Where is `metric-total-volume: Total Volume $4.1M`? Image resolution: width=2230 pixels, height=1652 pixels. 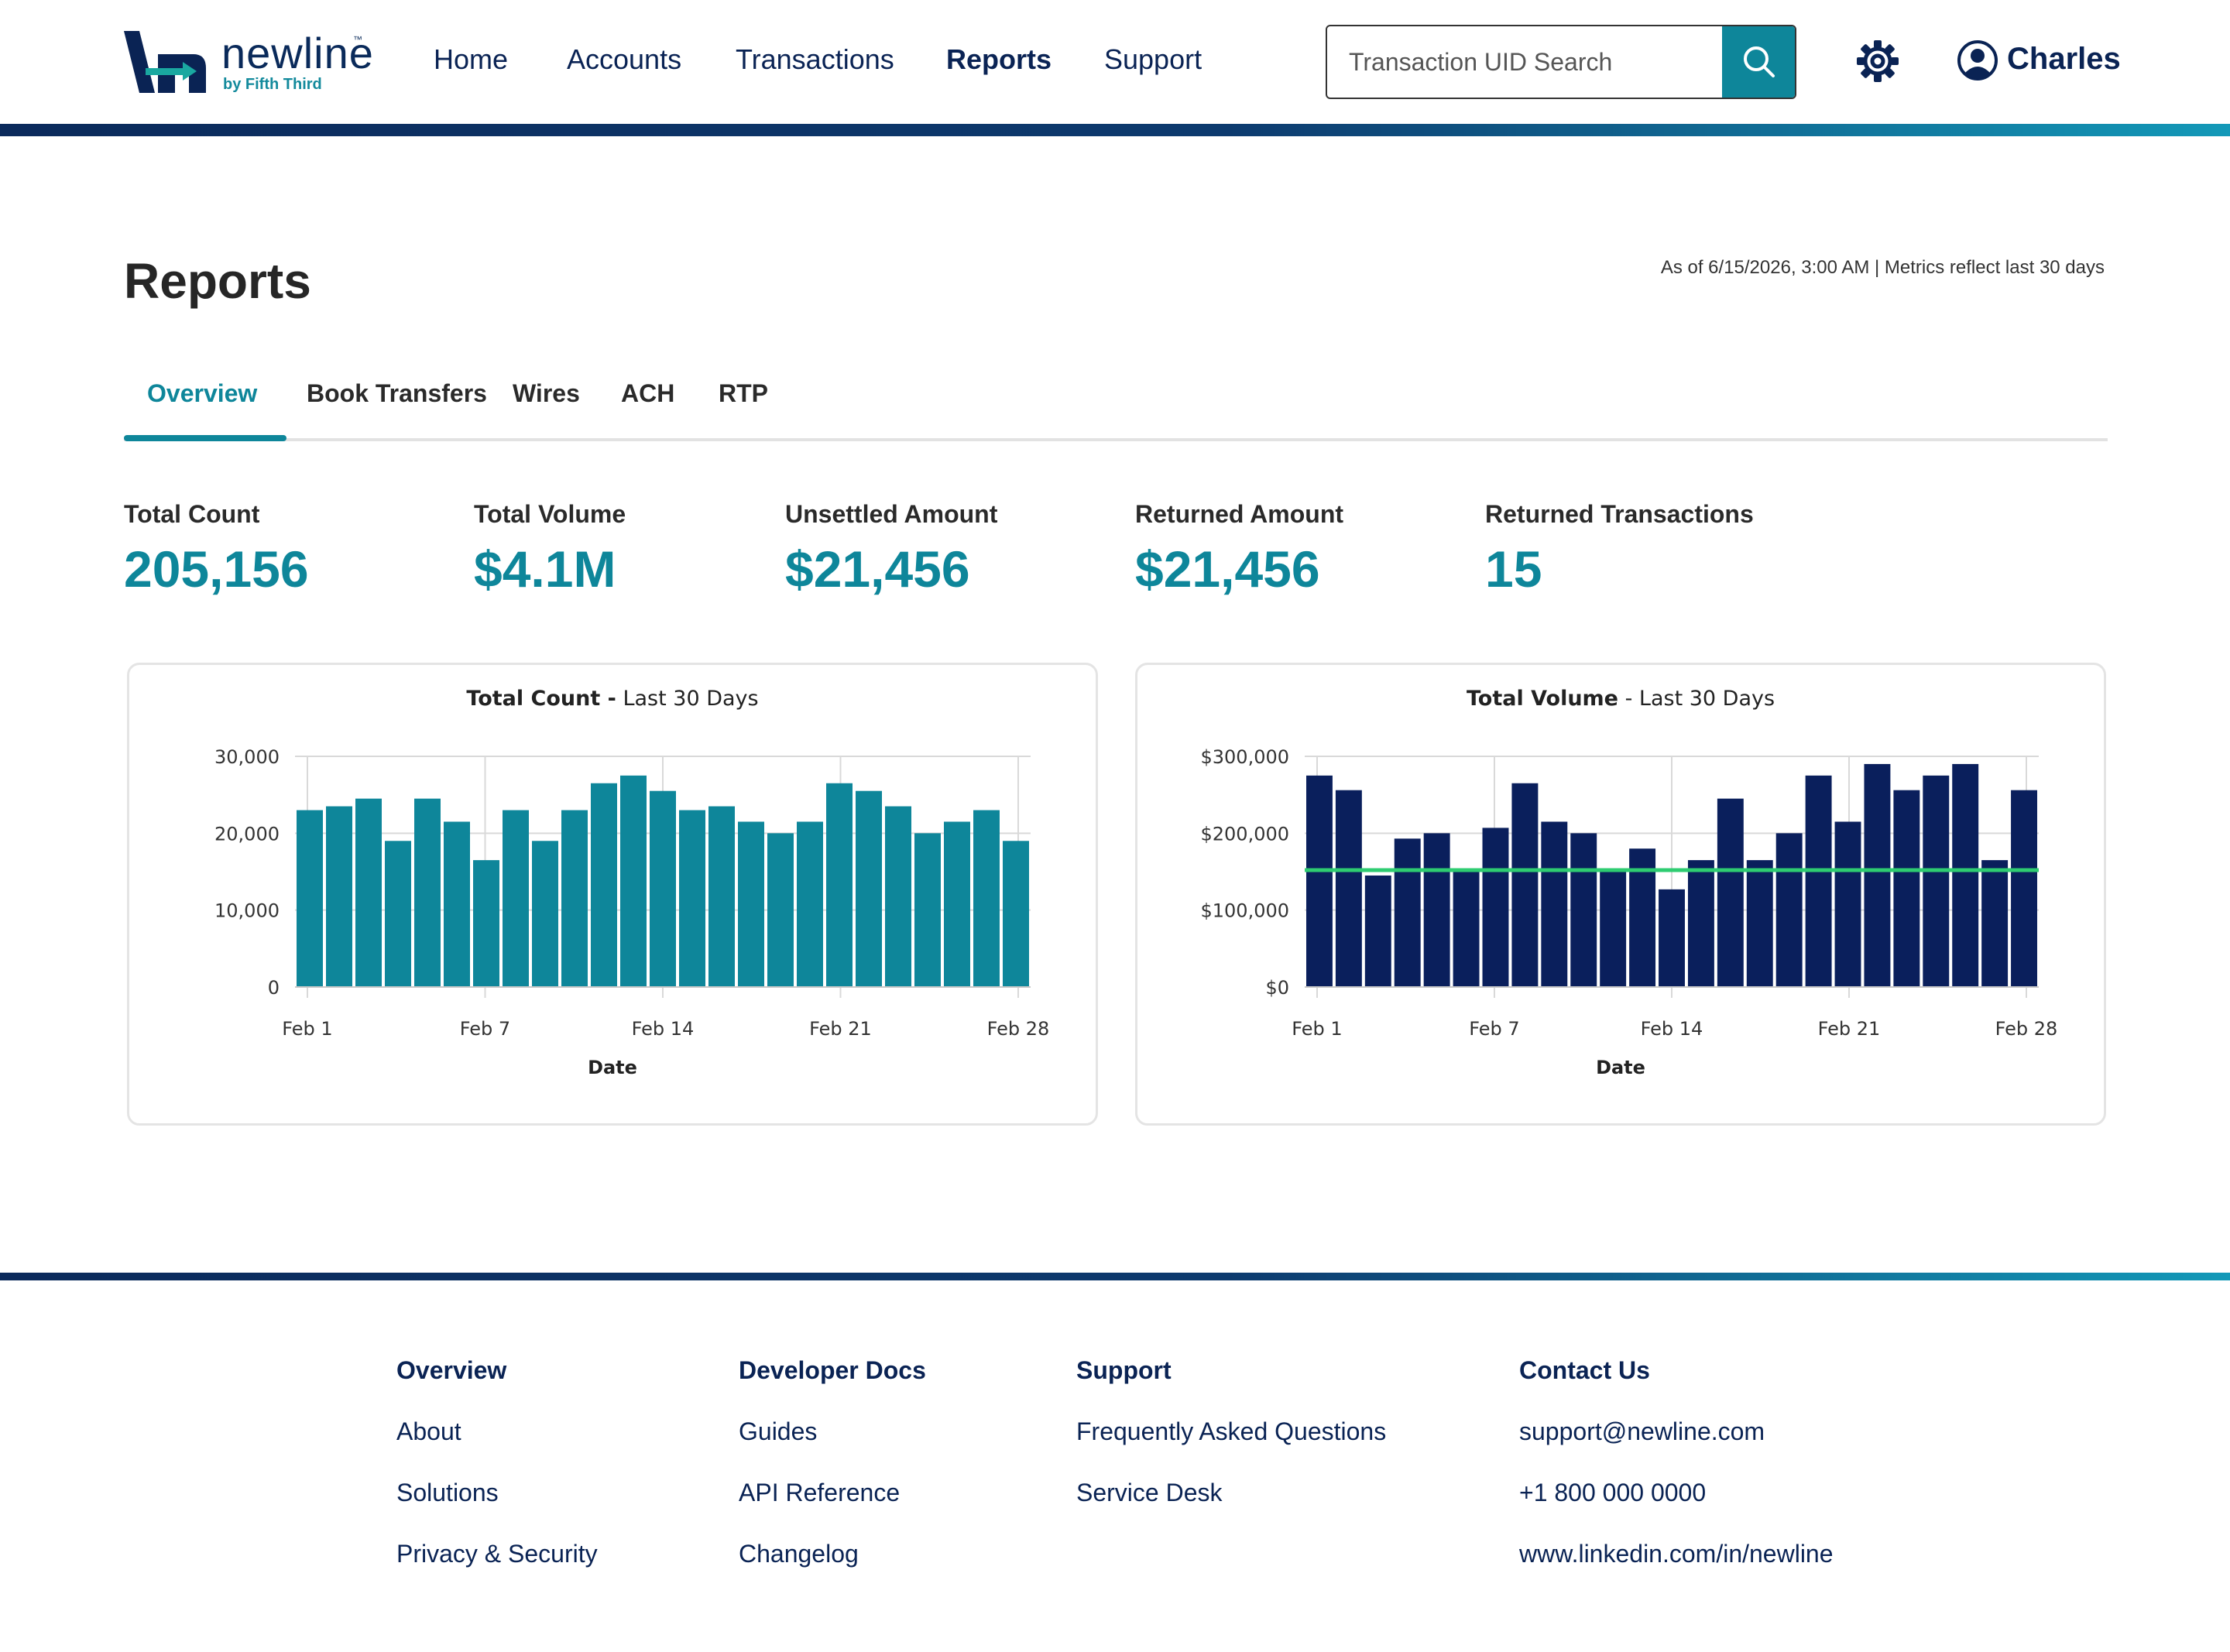 metric-total-volume: Total Volume $4.1M is located at coordinates (550, 549).